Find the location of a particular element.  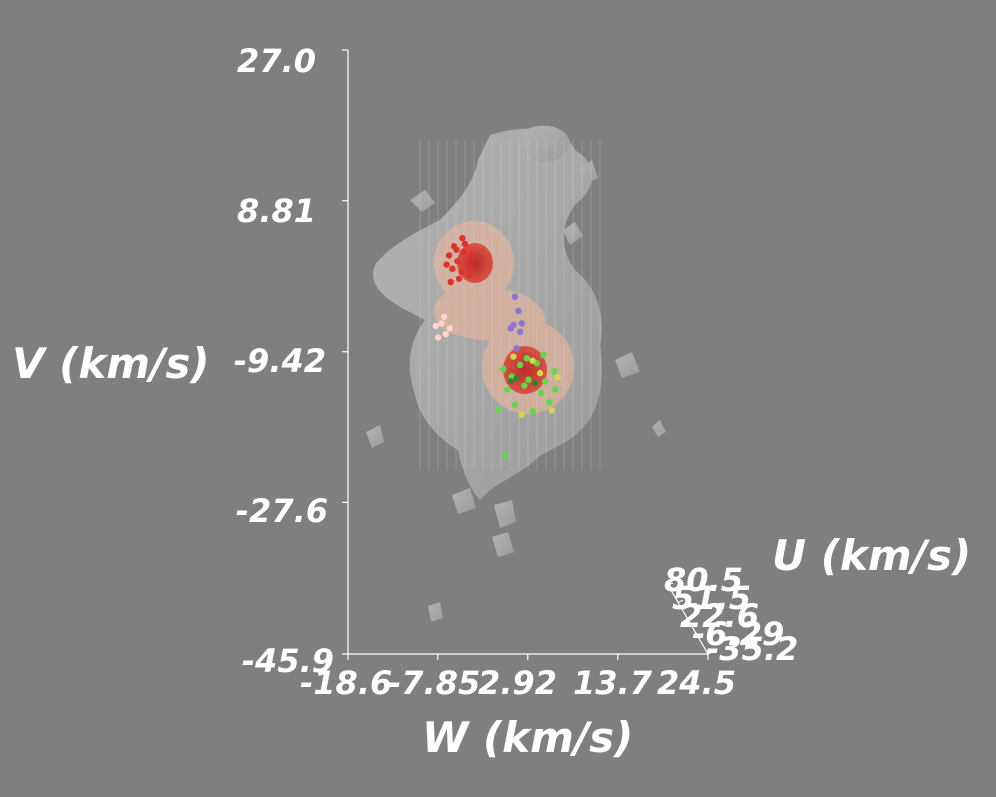

v-tick-label: -9.42 is located at coordinates (280, 361).